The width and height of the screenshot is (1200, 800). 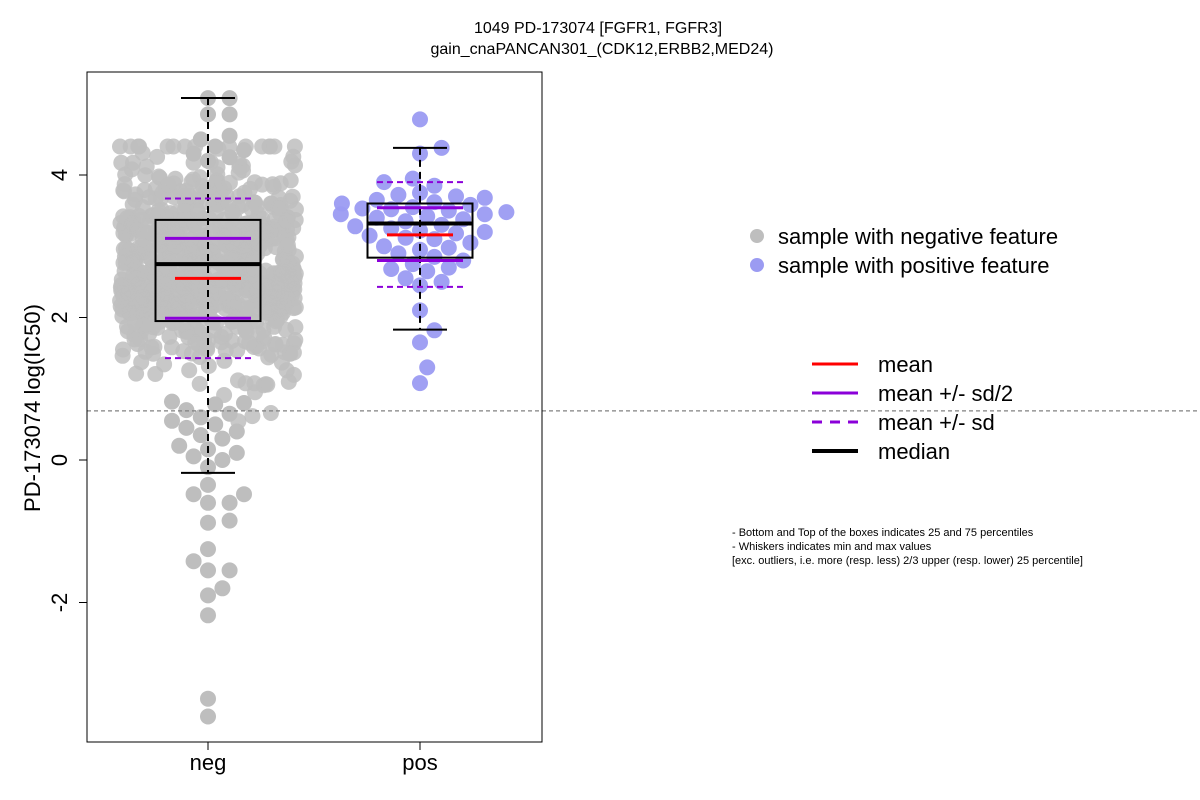 What do you see at coordinates (32, 408) in the screenshot?
I see `y-axis-label: PD-173074 log(IC50)` at bounding box center [32, 408].